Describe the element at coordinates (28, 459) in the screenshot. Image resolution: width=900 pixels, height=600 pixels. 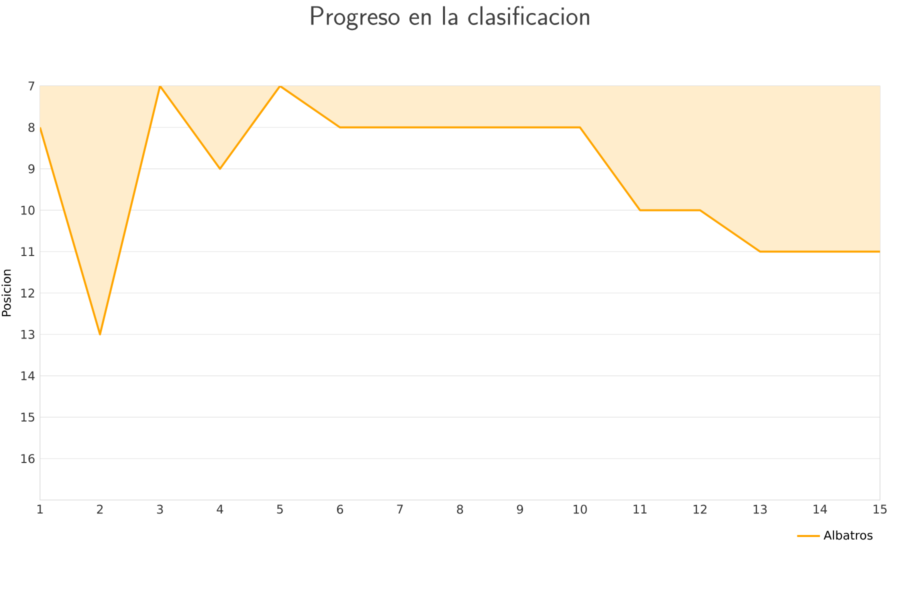
I see `y-tick-label: 16` at that location.